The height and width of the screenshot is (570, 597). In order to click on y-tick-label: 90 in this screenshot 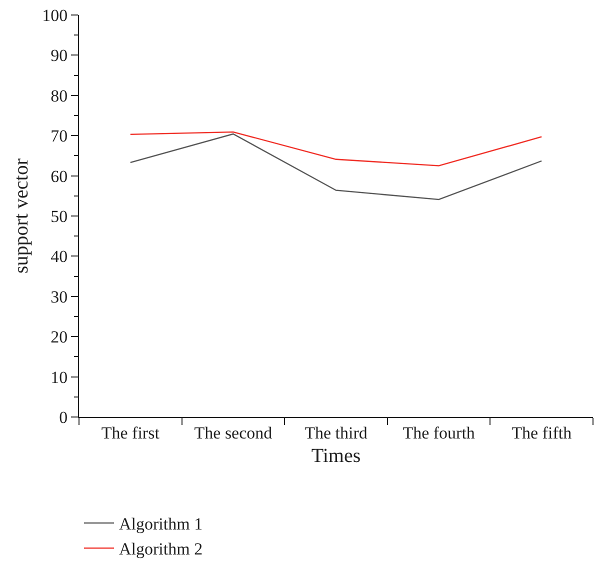, I will do `click(59, 56)`.